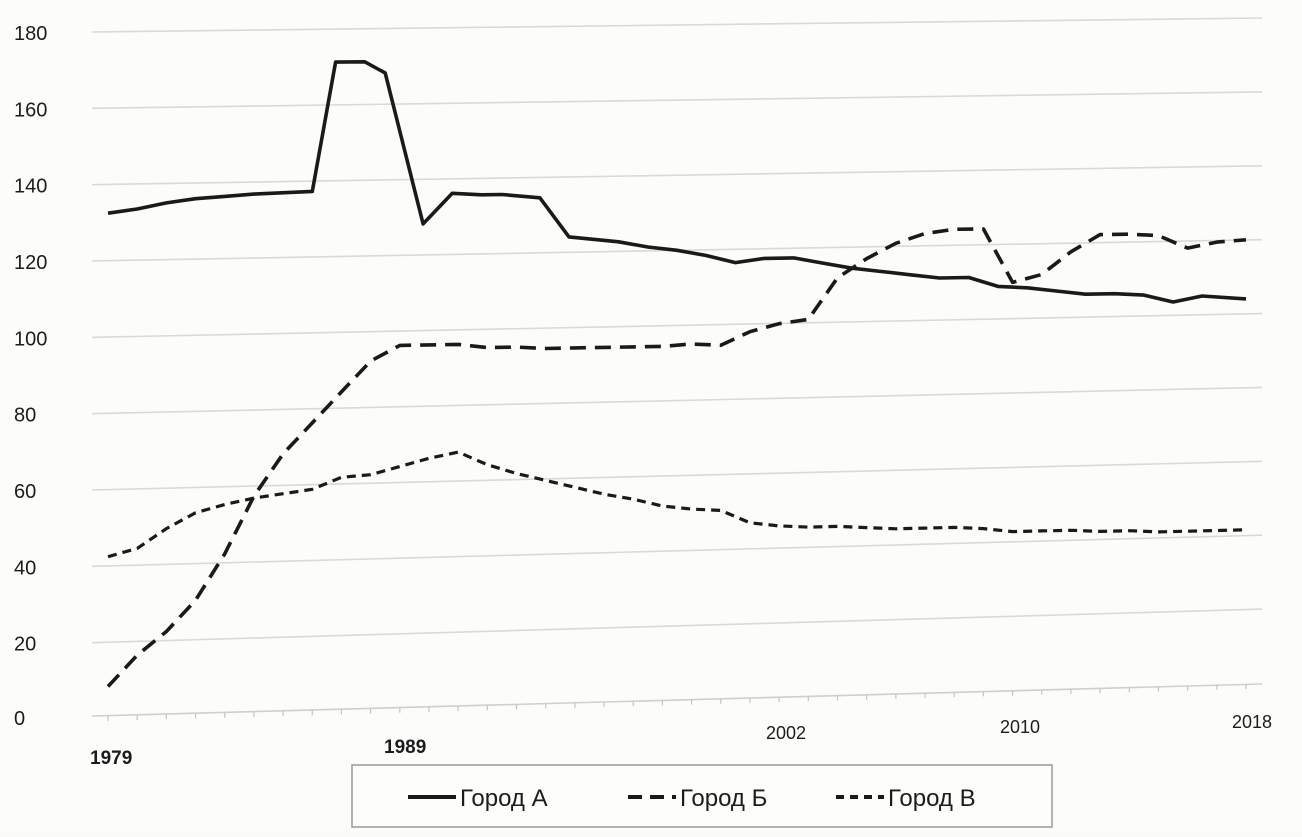 The height and width of the screenshot is (837, 1302). Describe the element at coordinates (504, 798) in the screenshot. I see `legend-label-city-a: Город А` at that location.